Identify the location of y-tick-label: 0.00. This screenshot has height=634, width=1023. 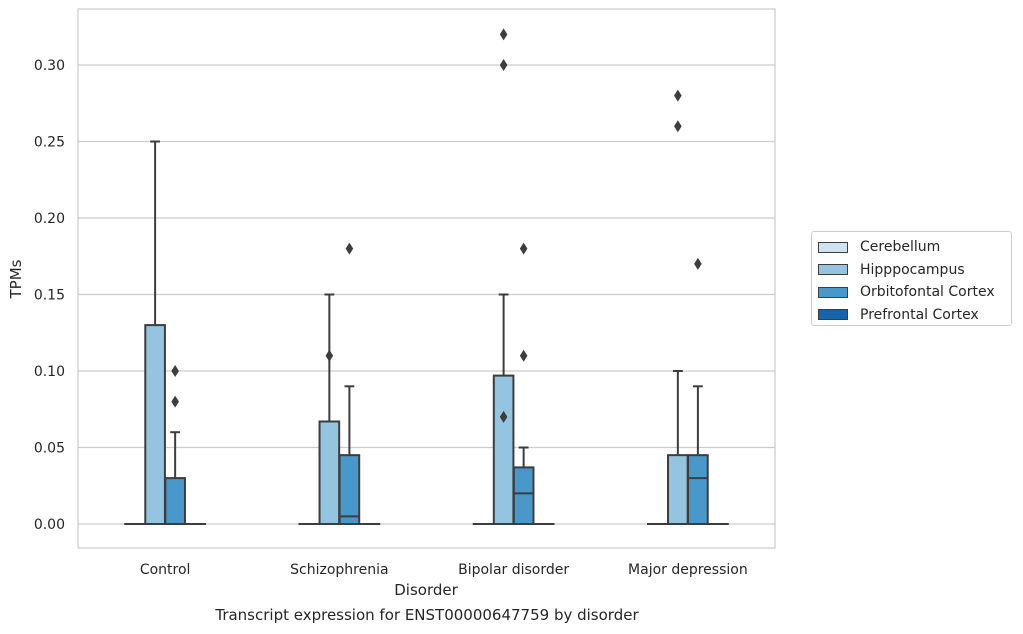
(49, 525).